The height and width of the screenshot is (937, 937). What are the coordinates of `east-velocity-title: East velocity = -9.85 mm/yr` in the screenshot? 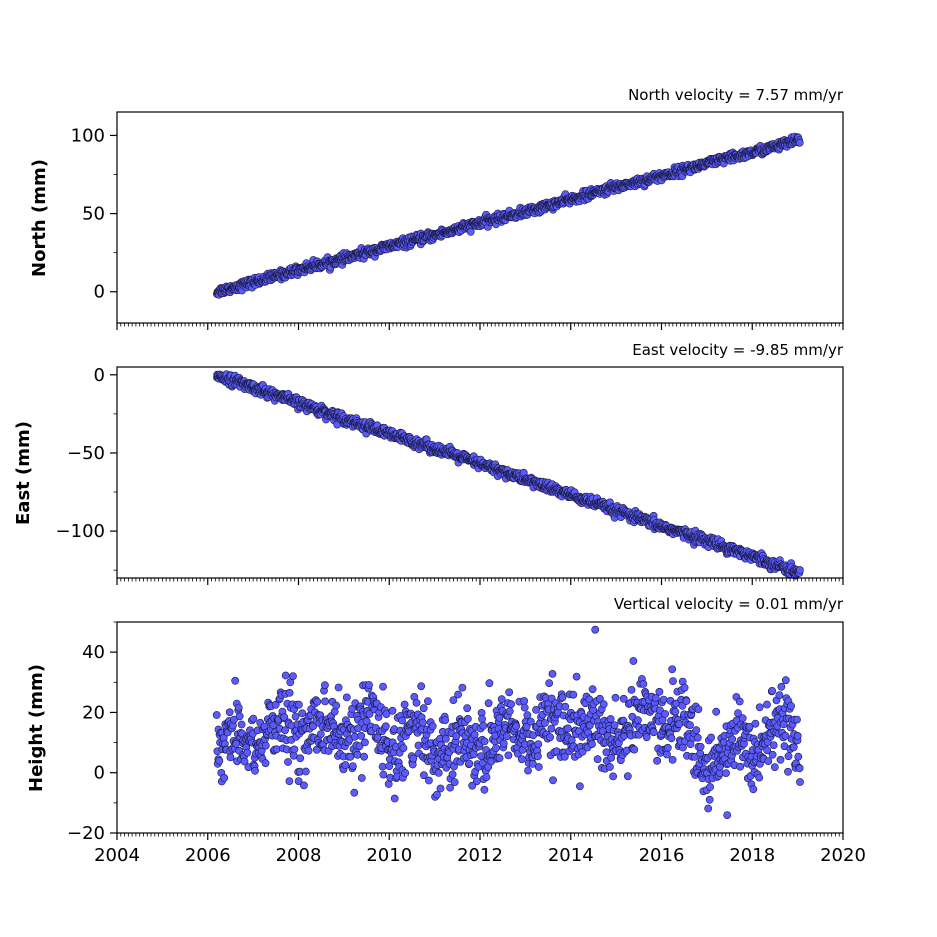 It's located at (738, 350).